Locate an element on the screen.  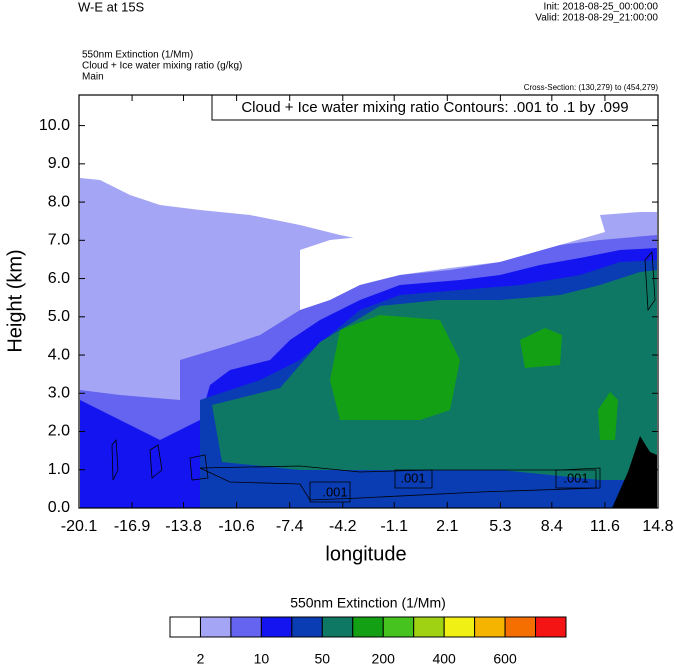
x-tick-label: -20.1 is located at coordinates (79, 526).